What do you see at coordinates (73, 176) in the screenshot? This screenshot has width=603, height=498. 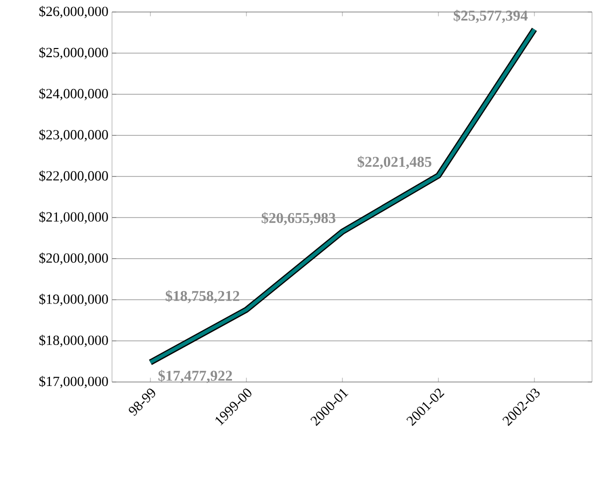 I see `y-tick-label: $22,000,000` at bounding box center [73, 176].